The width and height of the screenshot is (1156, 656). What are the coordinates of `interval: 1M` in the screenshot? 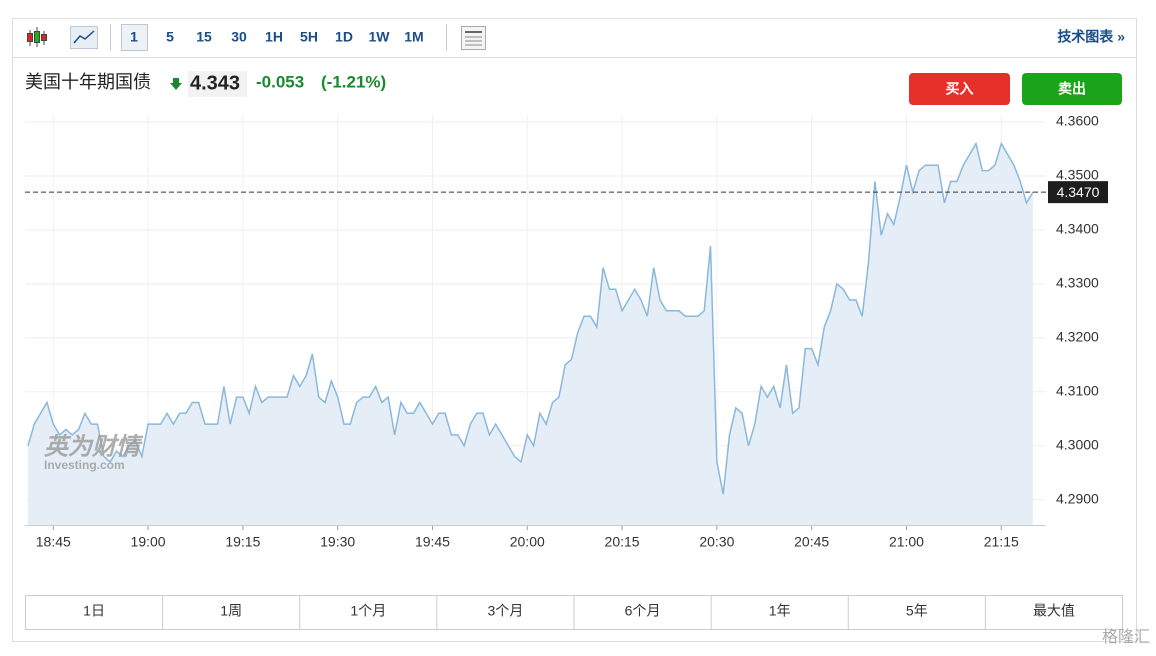 It's located at (413, 37).